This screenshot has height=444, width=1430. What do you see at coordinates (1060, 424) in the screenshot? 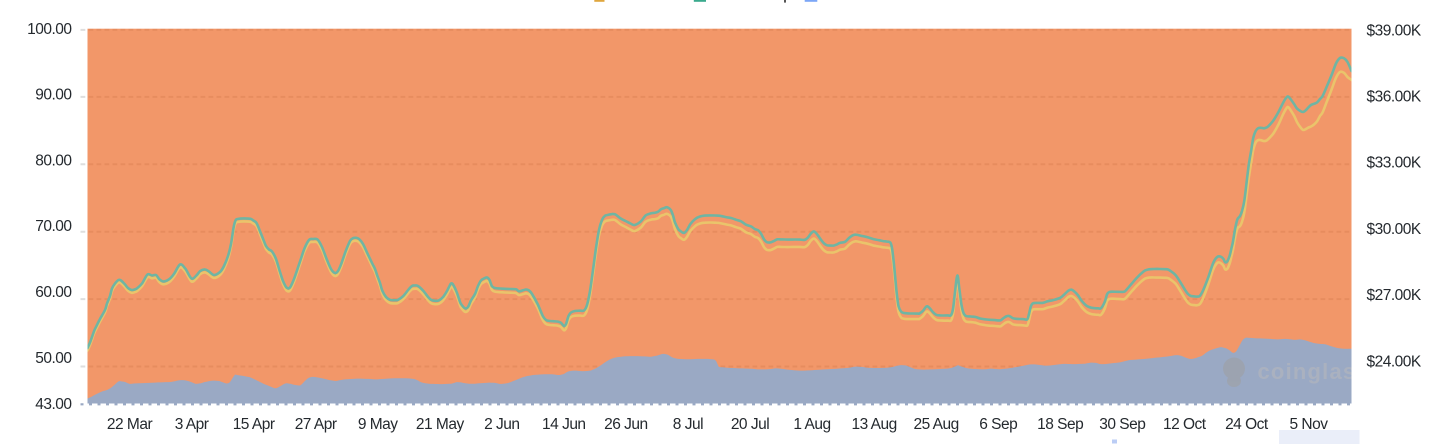
I see `svg-text: 18 Sep` at bounding box center [1060, 424].